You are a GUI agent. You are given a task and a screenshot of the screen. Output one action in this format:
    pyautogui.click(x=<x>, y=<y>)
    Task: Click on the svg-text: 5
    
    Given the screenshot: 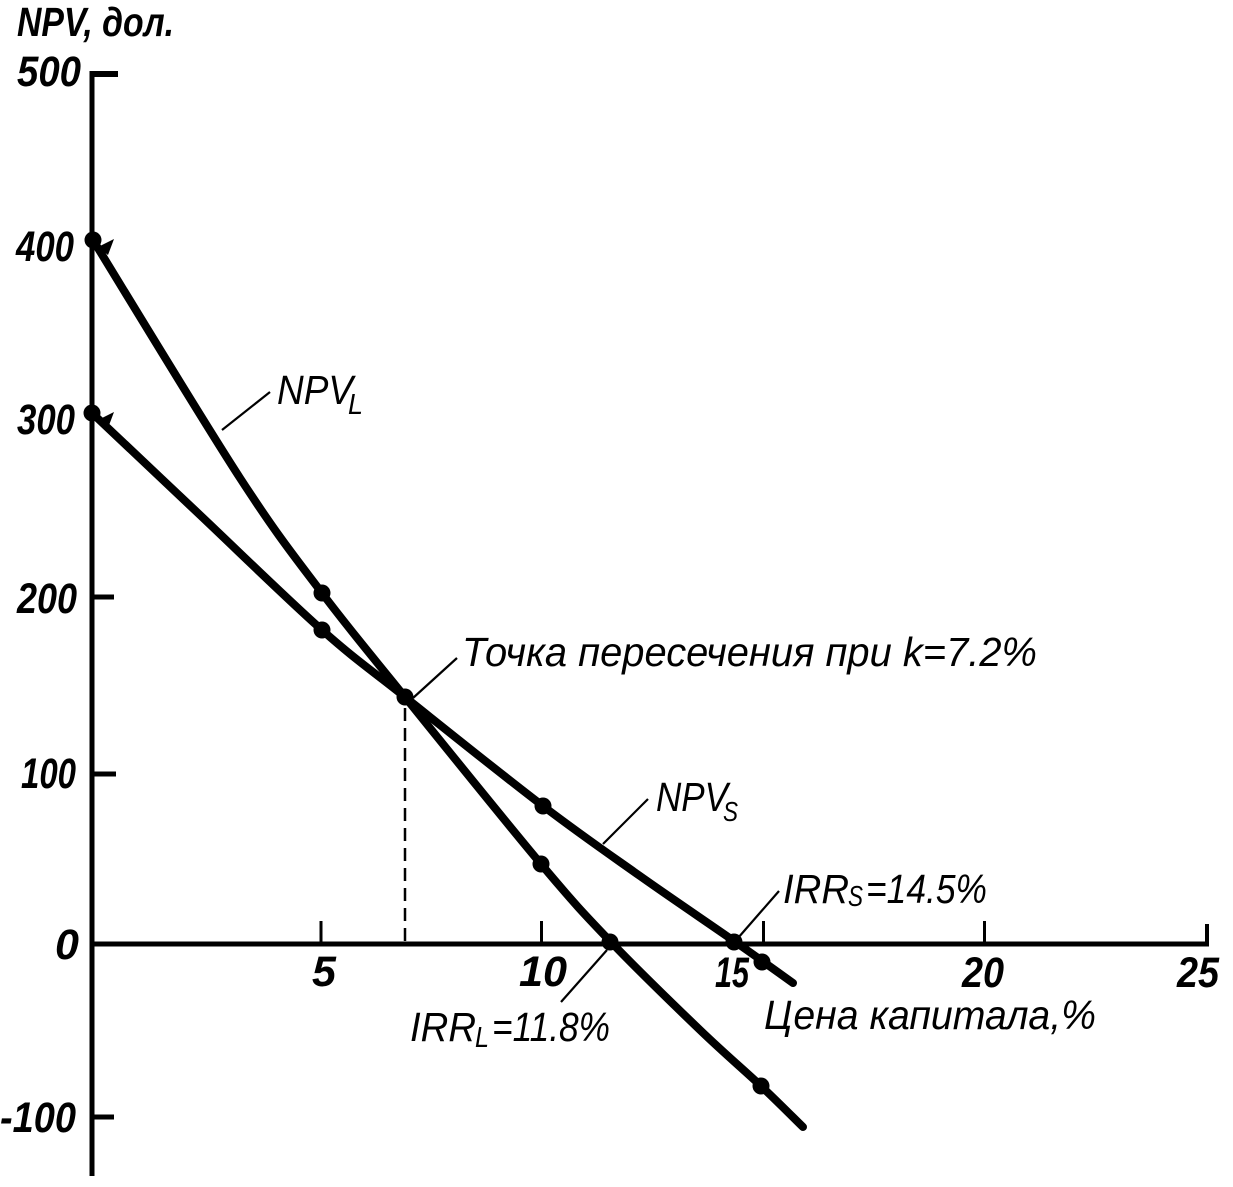 What is the action you would take?
    pyautogui.click(x=324, y=972)
    